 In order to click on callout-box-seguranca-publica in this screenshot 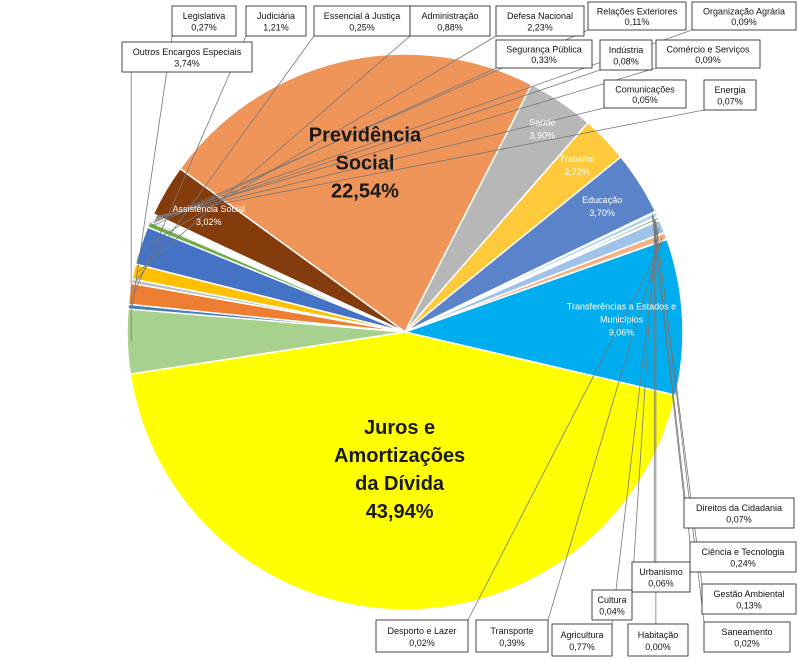, I will do `click(544, 54)`.